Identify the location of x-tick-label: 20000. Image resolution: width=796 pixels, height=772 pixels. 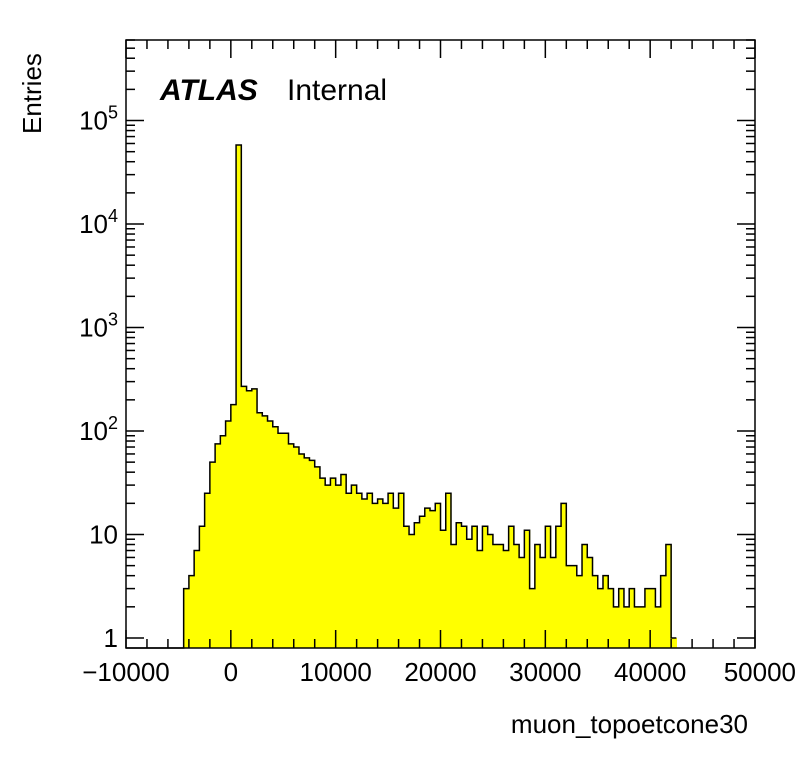
(440, 672).